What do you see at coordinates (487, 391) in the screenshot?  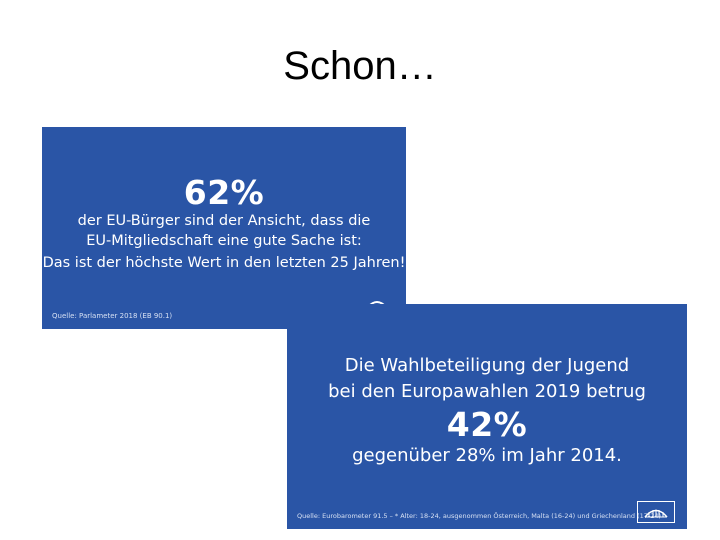 I see `card2-text-line-2: bei den Europawahlen 2019 betrug` at bounding box center [487, 391].